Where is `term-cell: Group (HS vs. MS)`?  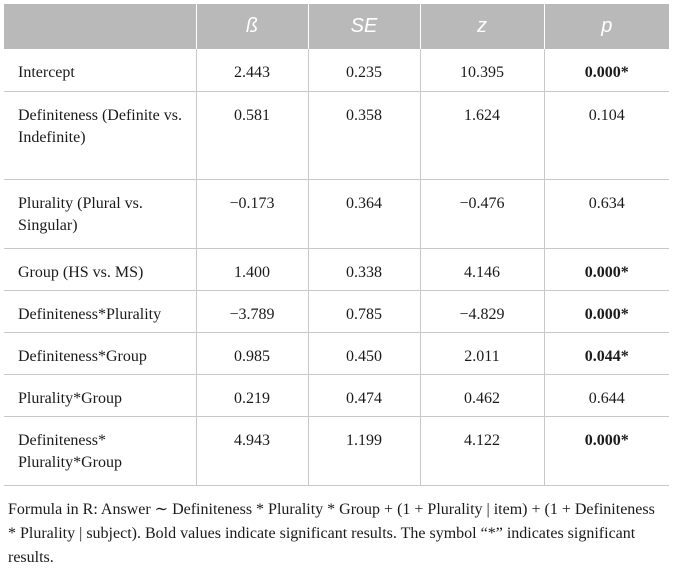
term-cell: Group (HS vs. MS) is located at coordinates (100, 269).